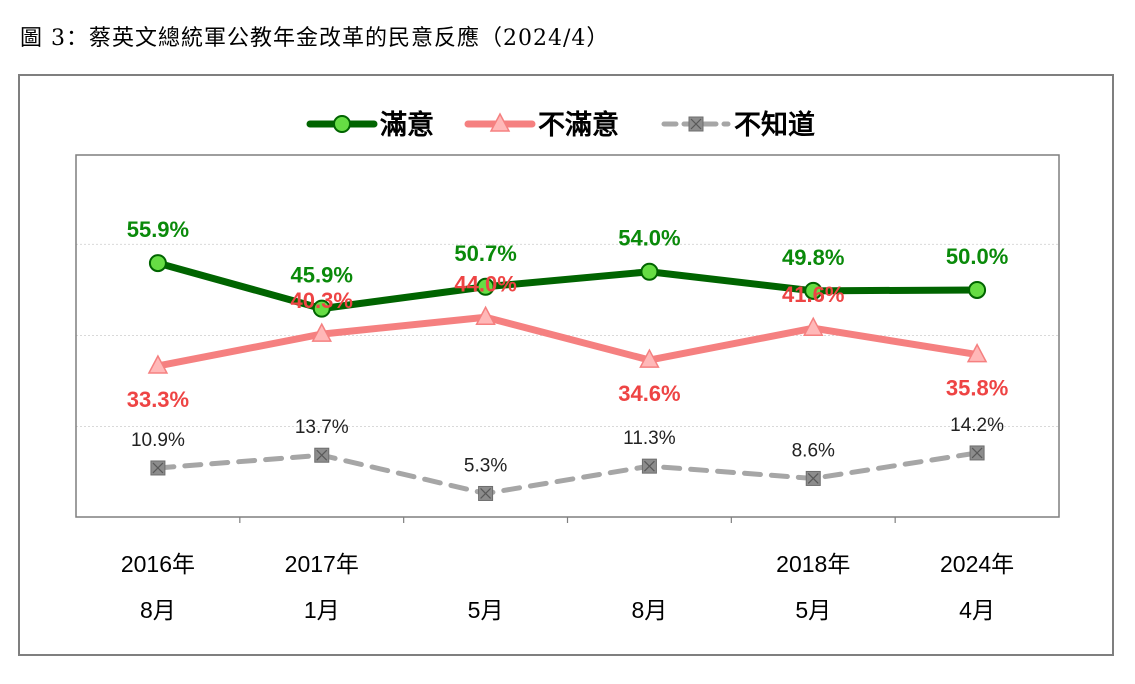  I want to click on chart-legend: 滿意 不滿意 不知道, so click(560, 124).